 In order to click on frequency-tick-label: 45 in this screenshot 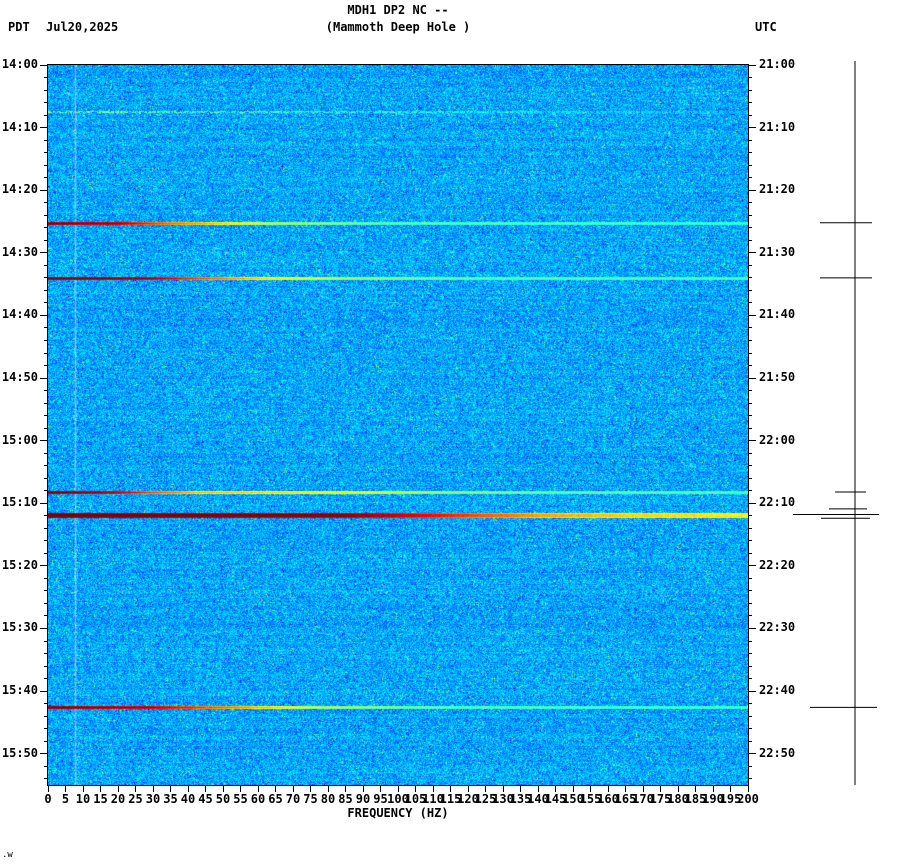, I will do `click(205, 799)`.